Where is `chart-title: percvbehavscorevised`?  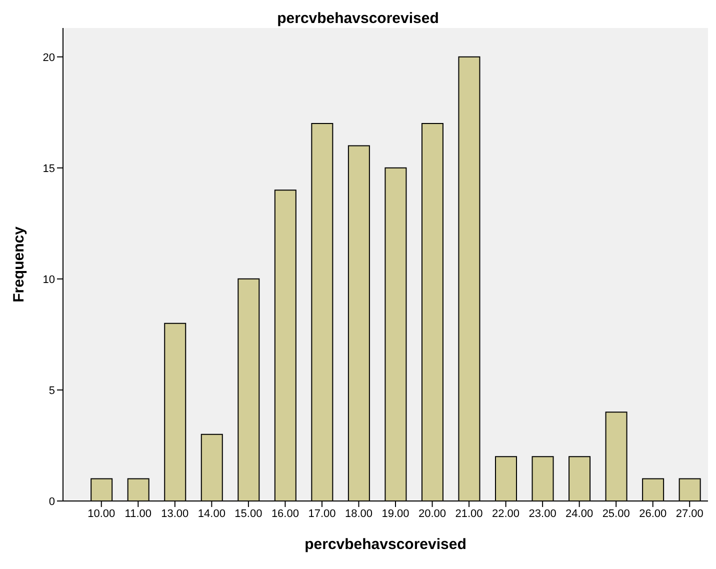 chart-title: percvbehavscorevised is located at coordinates (358, 18).